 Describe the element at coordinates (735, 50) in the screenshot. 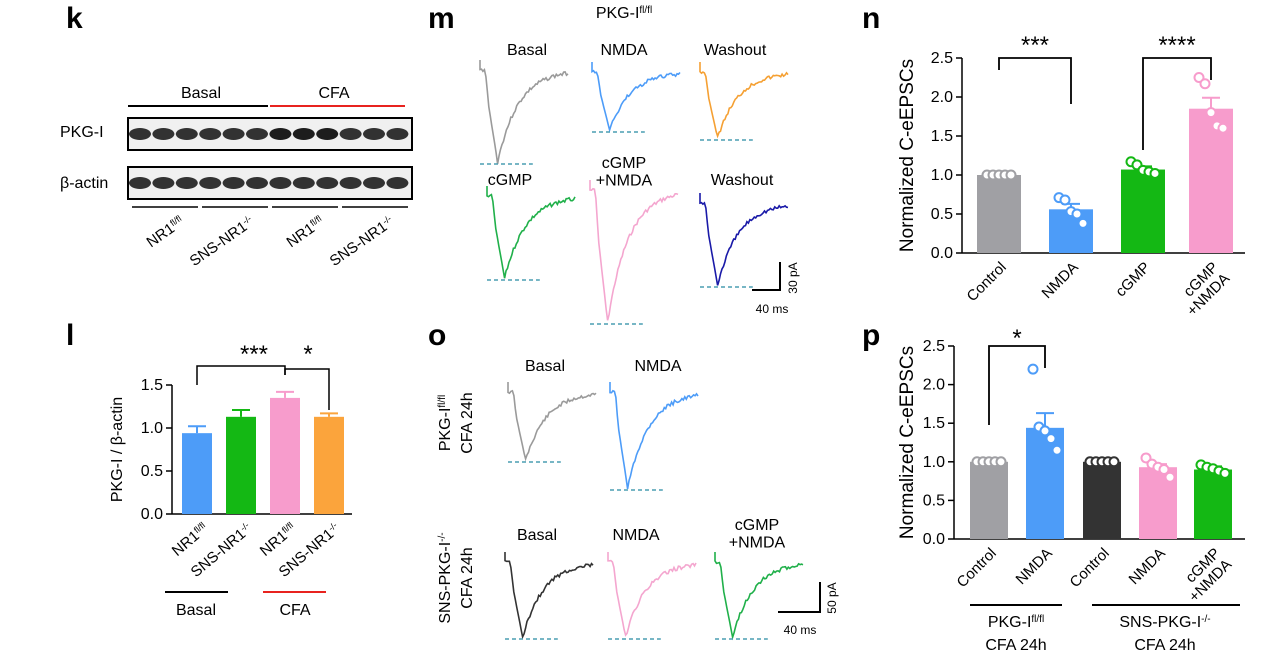

I see `label-line: Washout` at that location.